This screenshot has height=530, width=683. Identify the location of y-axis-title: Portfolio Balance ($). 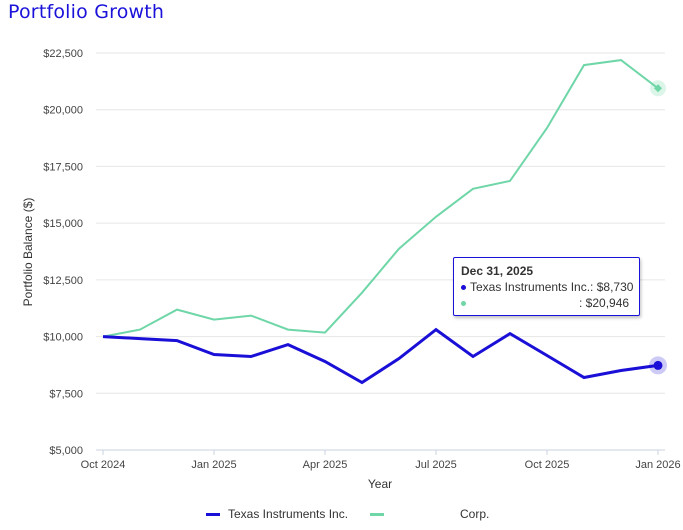
(28, 252).